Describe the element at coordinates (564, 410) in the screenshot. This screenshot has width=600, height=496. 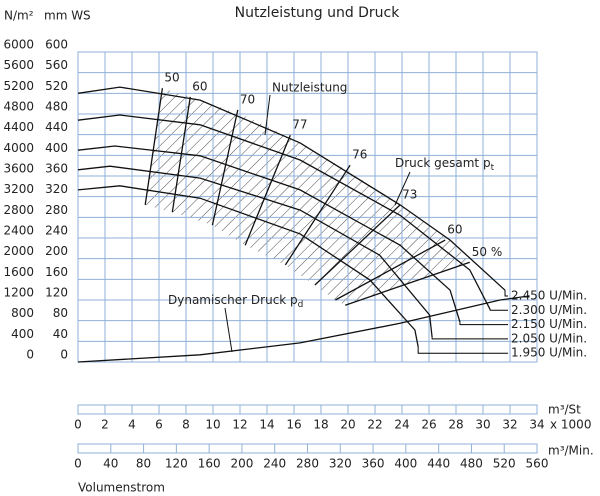
I see `x2-axis-label: m³/St` at that location.